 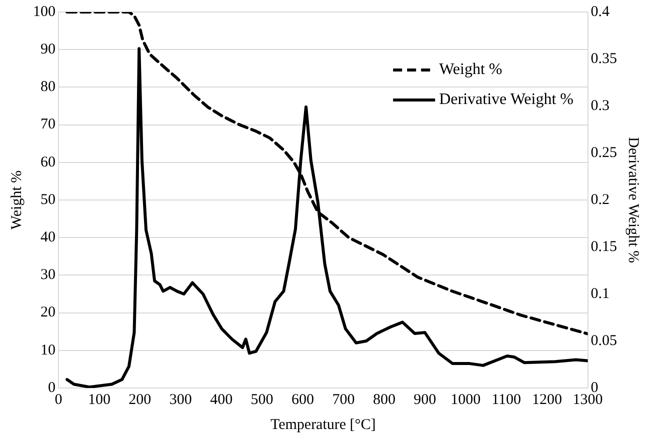 I want to click on y-tick-label: 60, so click(x=48, y=162).